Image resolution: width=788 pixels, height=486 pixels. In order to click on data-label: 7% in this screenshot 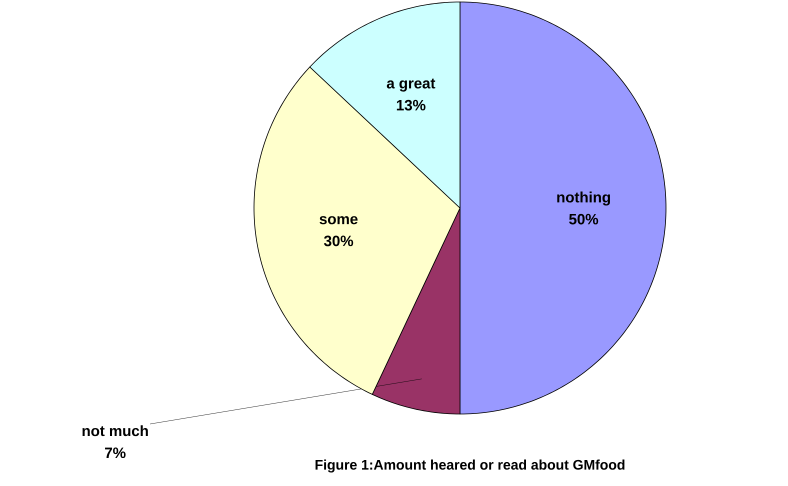, I will do `click(115, 453)`.